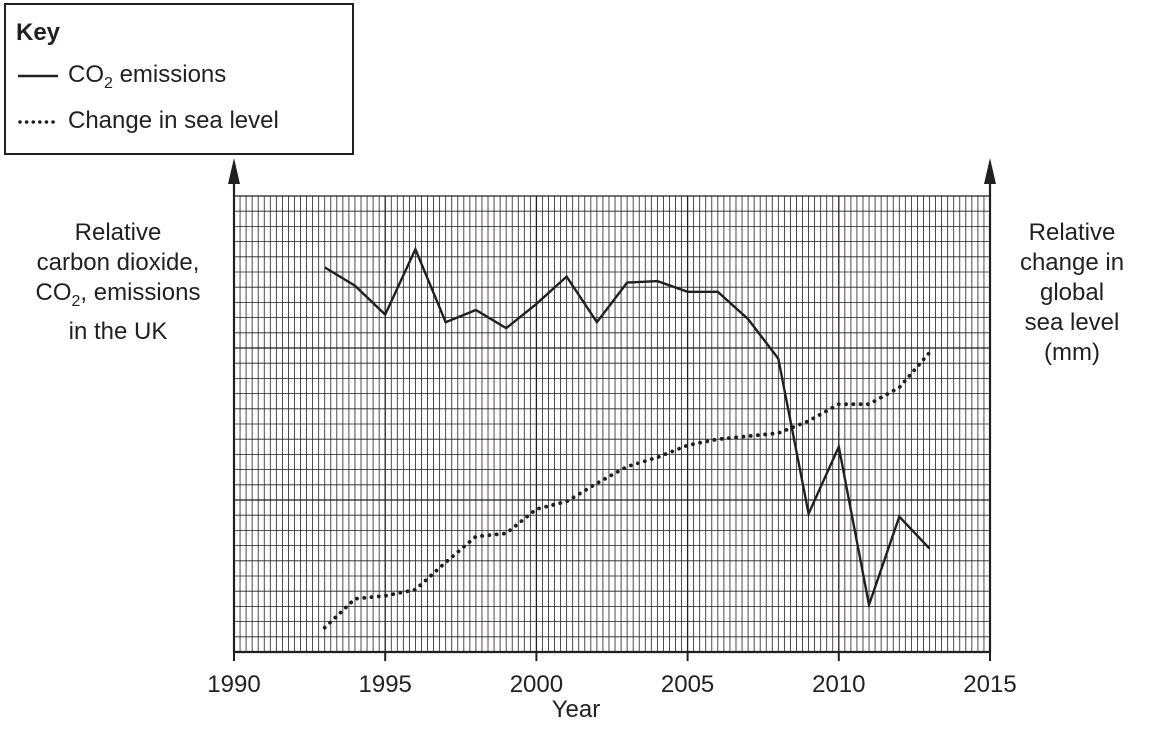 The width and height of the screenshot is (1152, 754). Describe the element at coordinates (118, 262) in the screenshot. I see `left-axis-line2: carbon dioxide,` at that location.